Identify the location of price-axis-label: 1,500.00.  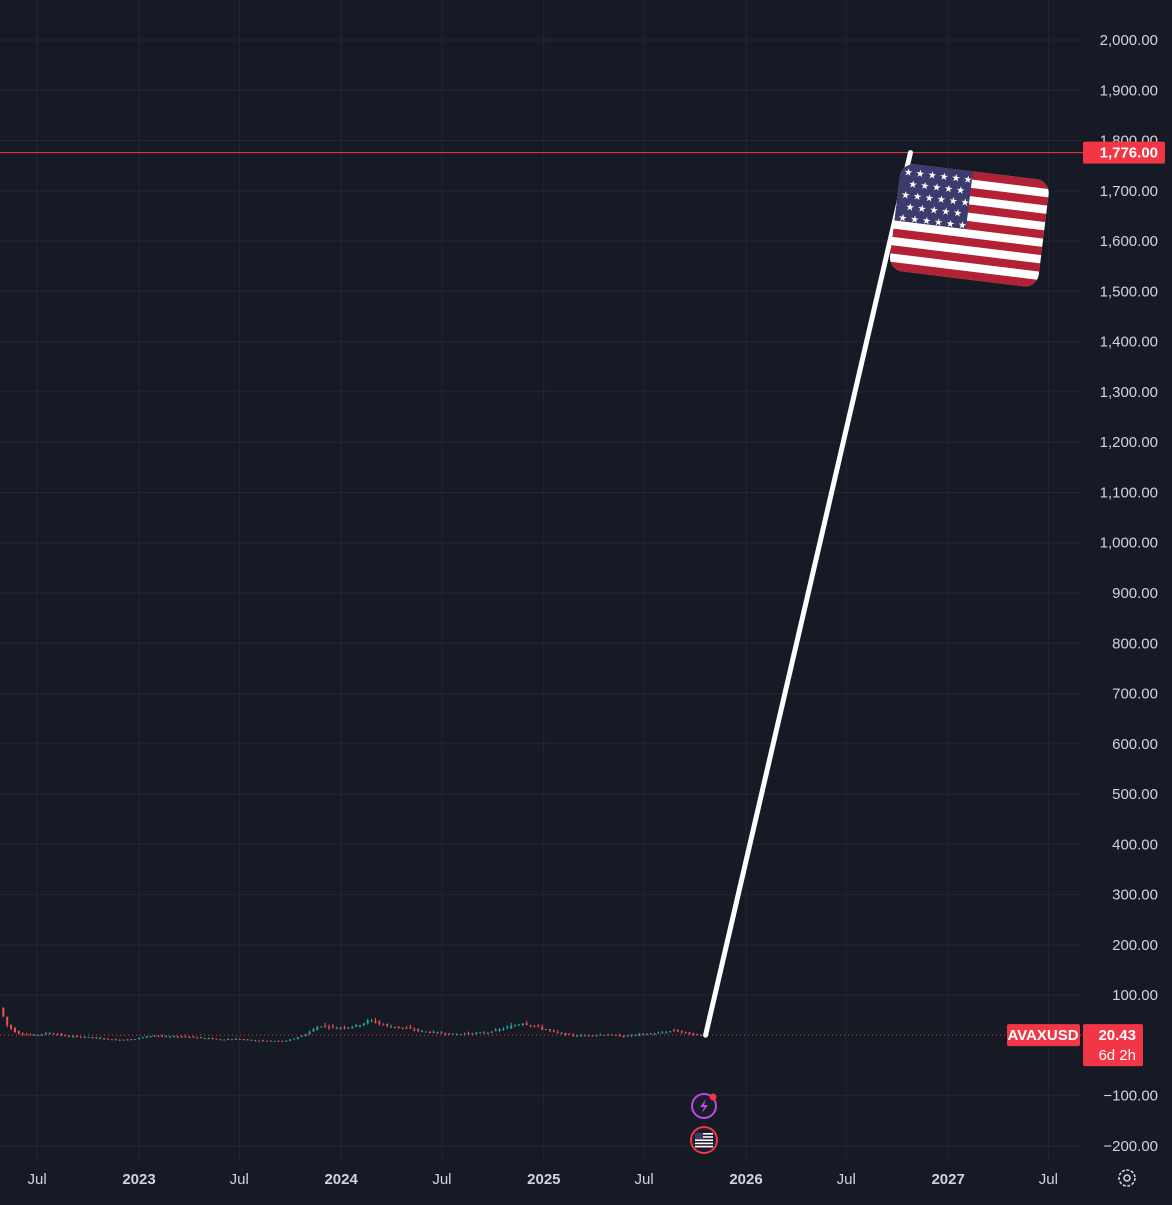
(1129, 291).